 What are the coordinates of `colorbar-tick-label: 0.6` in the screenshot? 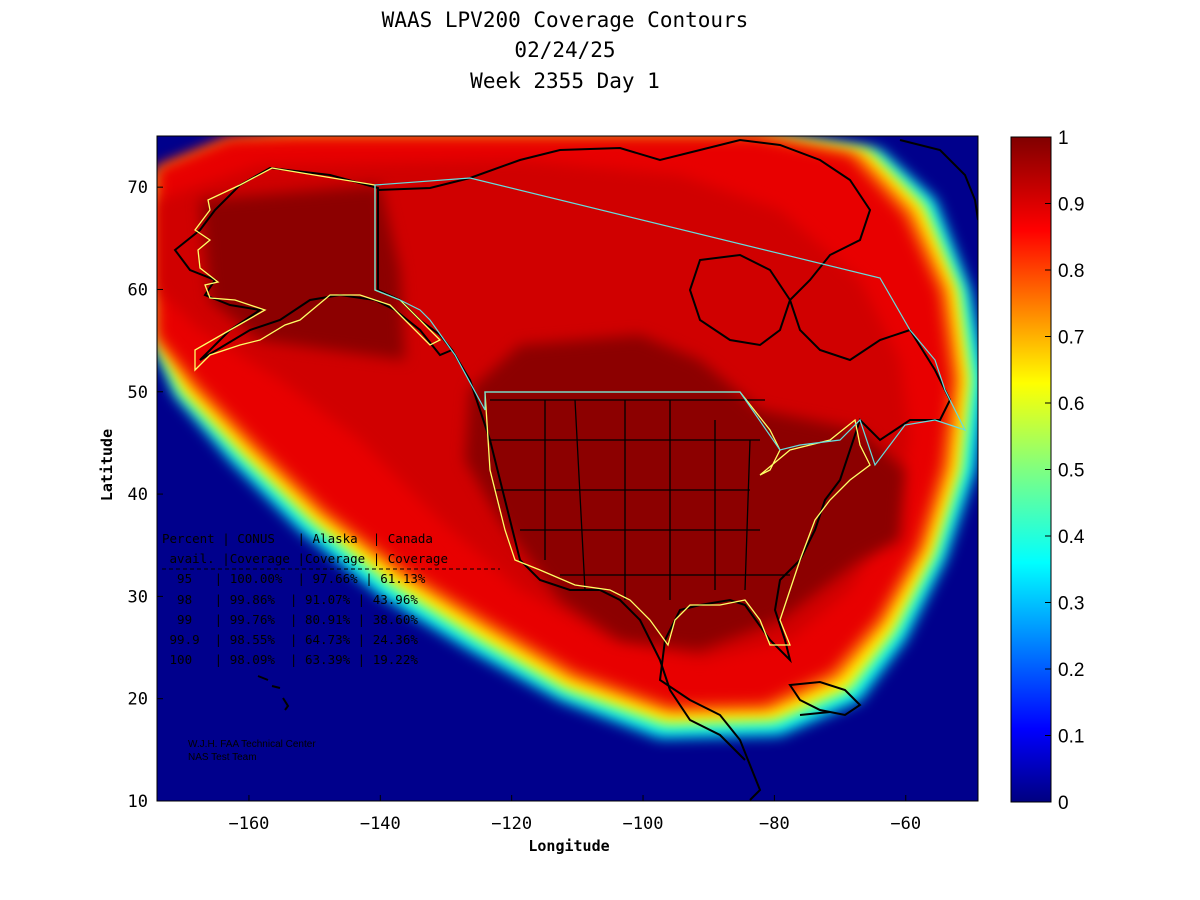 It's located at (1071, 404).